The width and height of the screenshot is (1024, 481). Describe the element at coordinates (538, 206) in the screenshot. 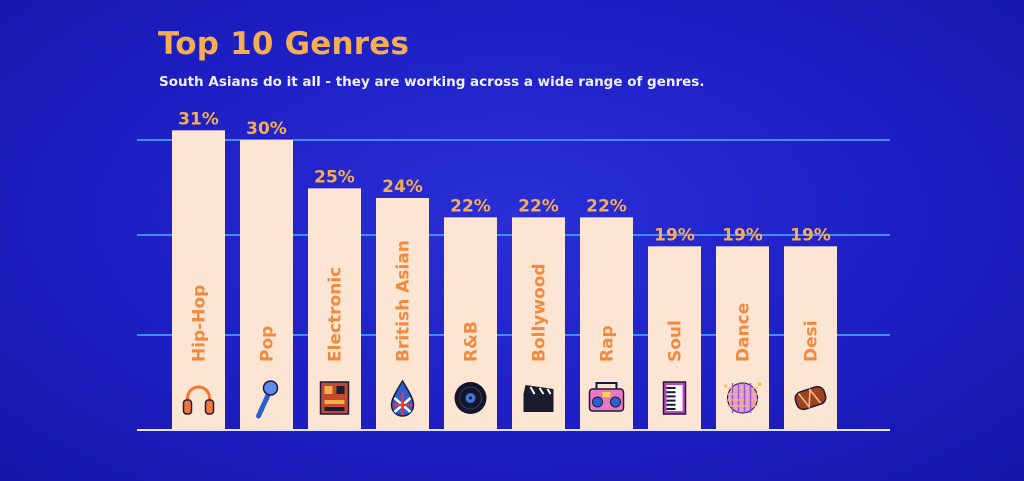

I see `value-label-5: 22%` at that location.